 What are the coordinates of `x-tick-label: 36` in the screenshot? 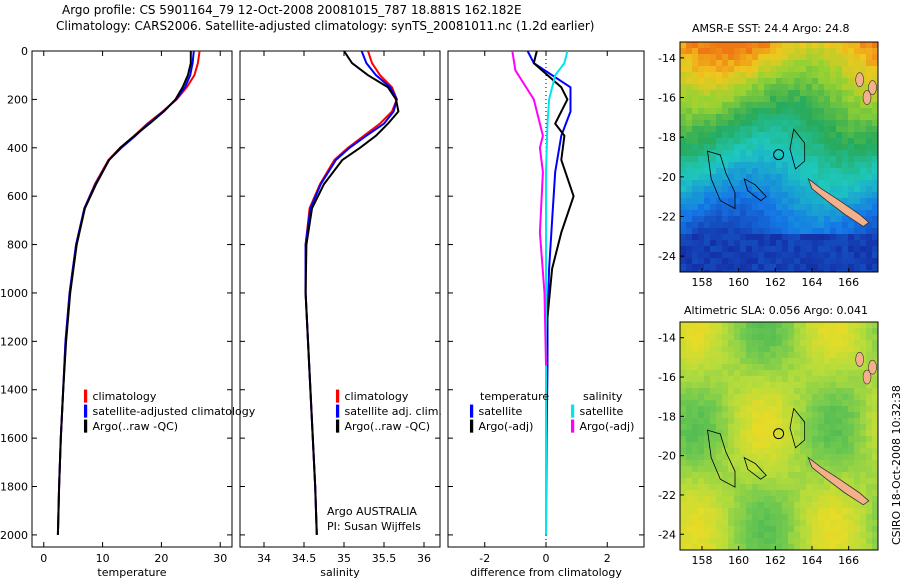 It's located at (424, 558).